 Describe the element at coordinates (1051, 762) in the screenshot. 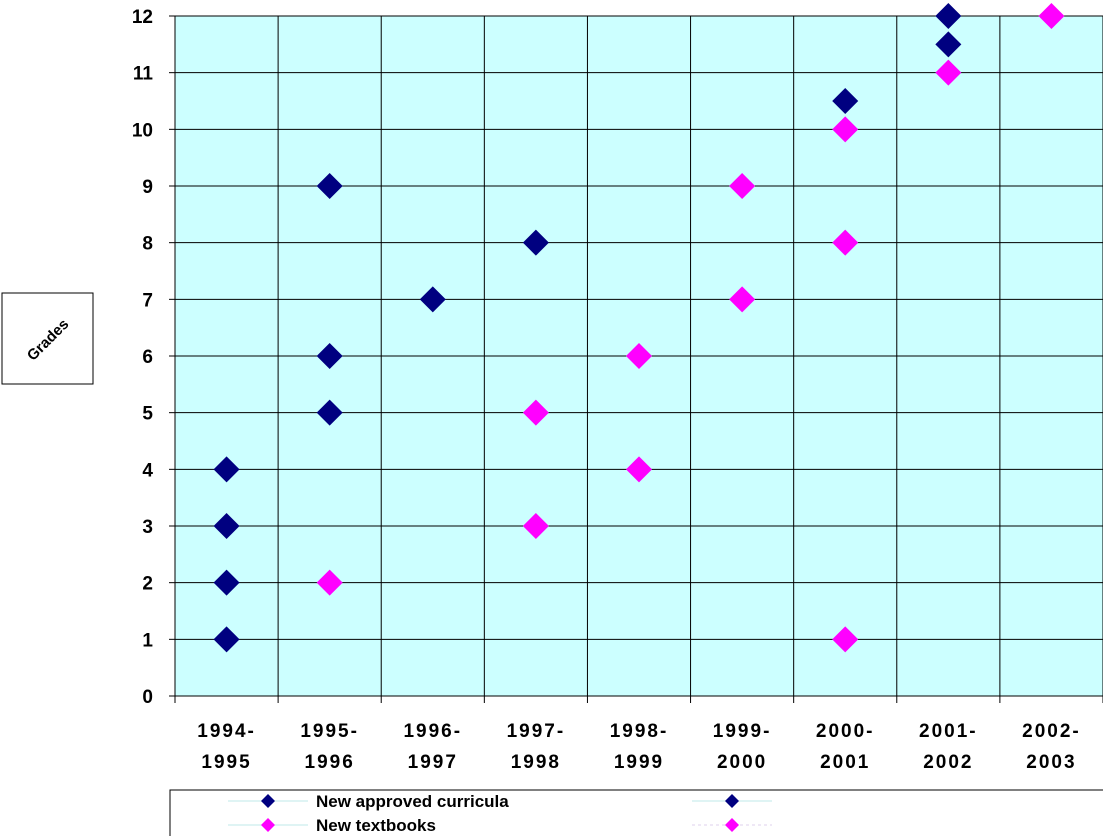

I see `x-category-label: 2003` at that location.